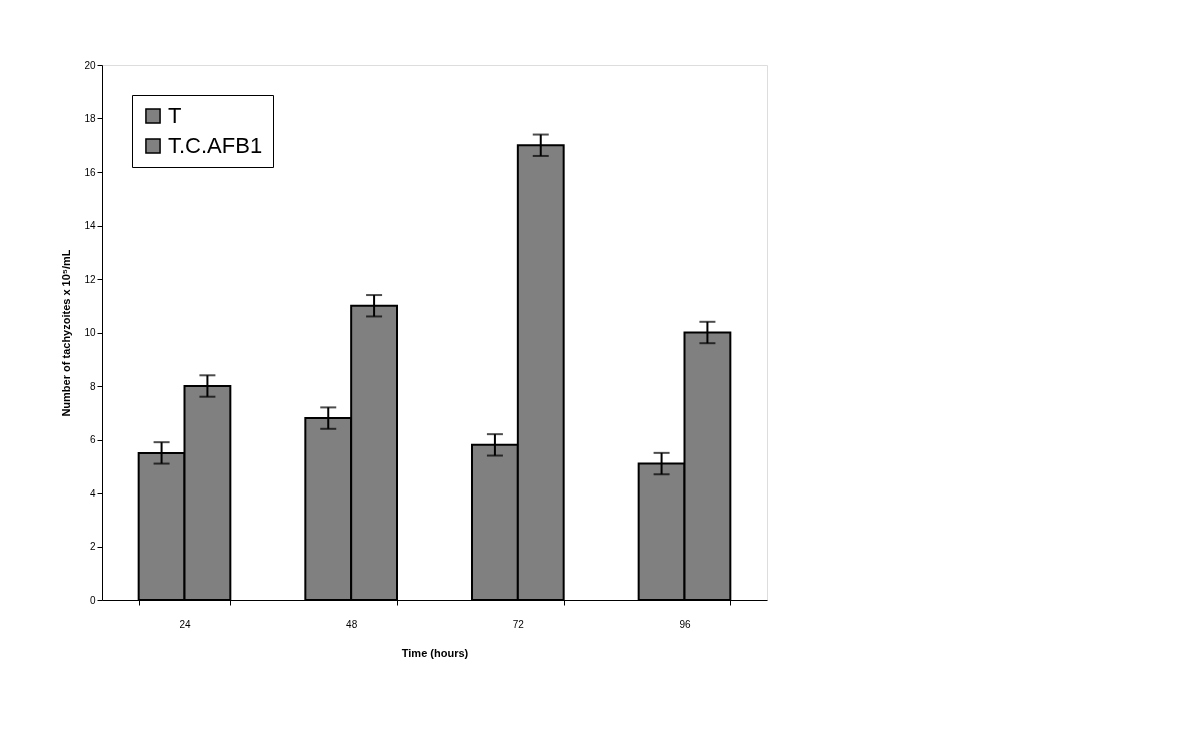  I want to click on y-tick-label: 6, so click(92, 439).